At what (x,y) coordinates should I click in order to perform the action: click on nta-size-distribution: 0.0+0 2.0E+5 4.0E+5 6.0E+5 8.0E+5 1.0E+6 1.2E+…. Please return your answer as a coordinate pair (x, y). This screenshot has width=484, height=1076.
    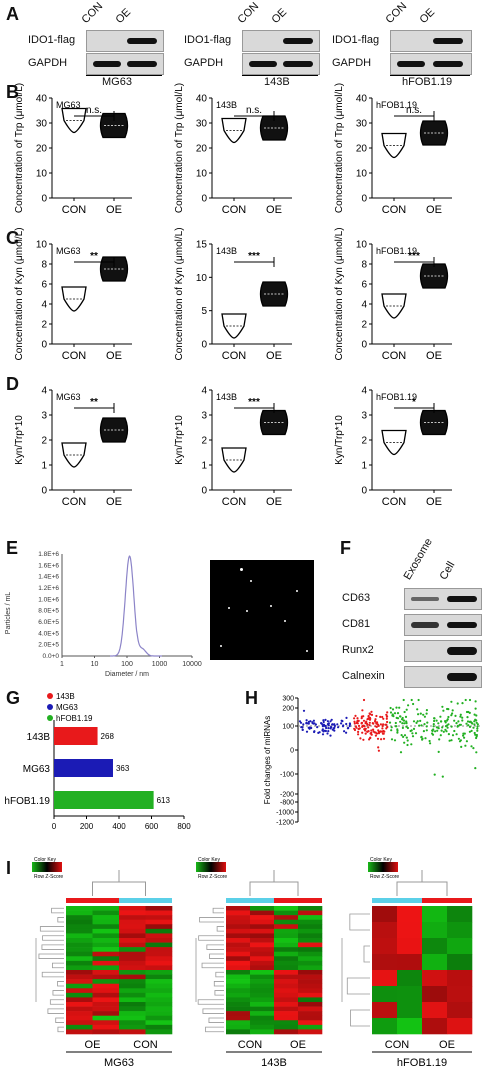
    Looking at the image, I should click on (103, 614).